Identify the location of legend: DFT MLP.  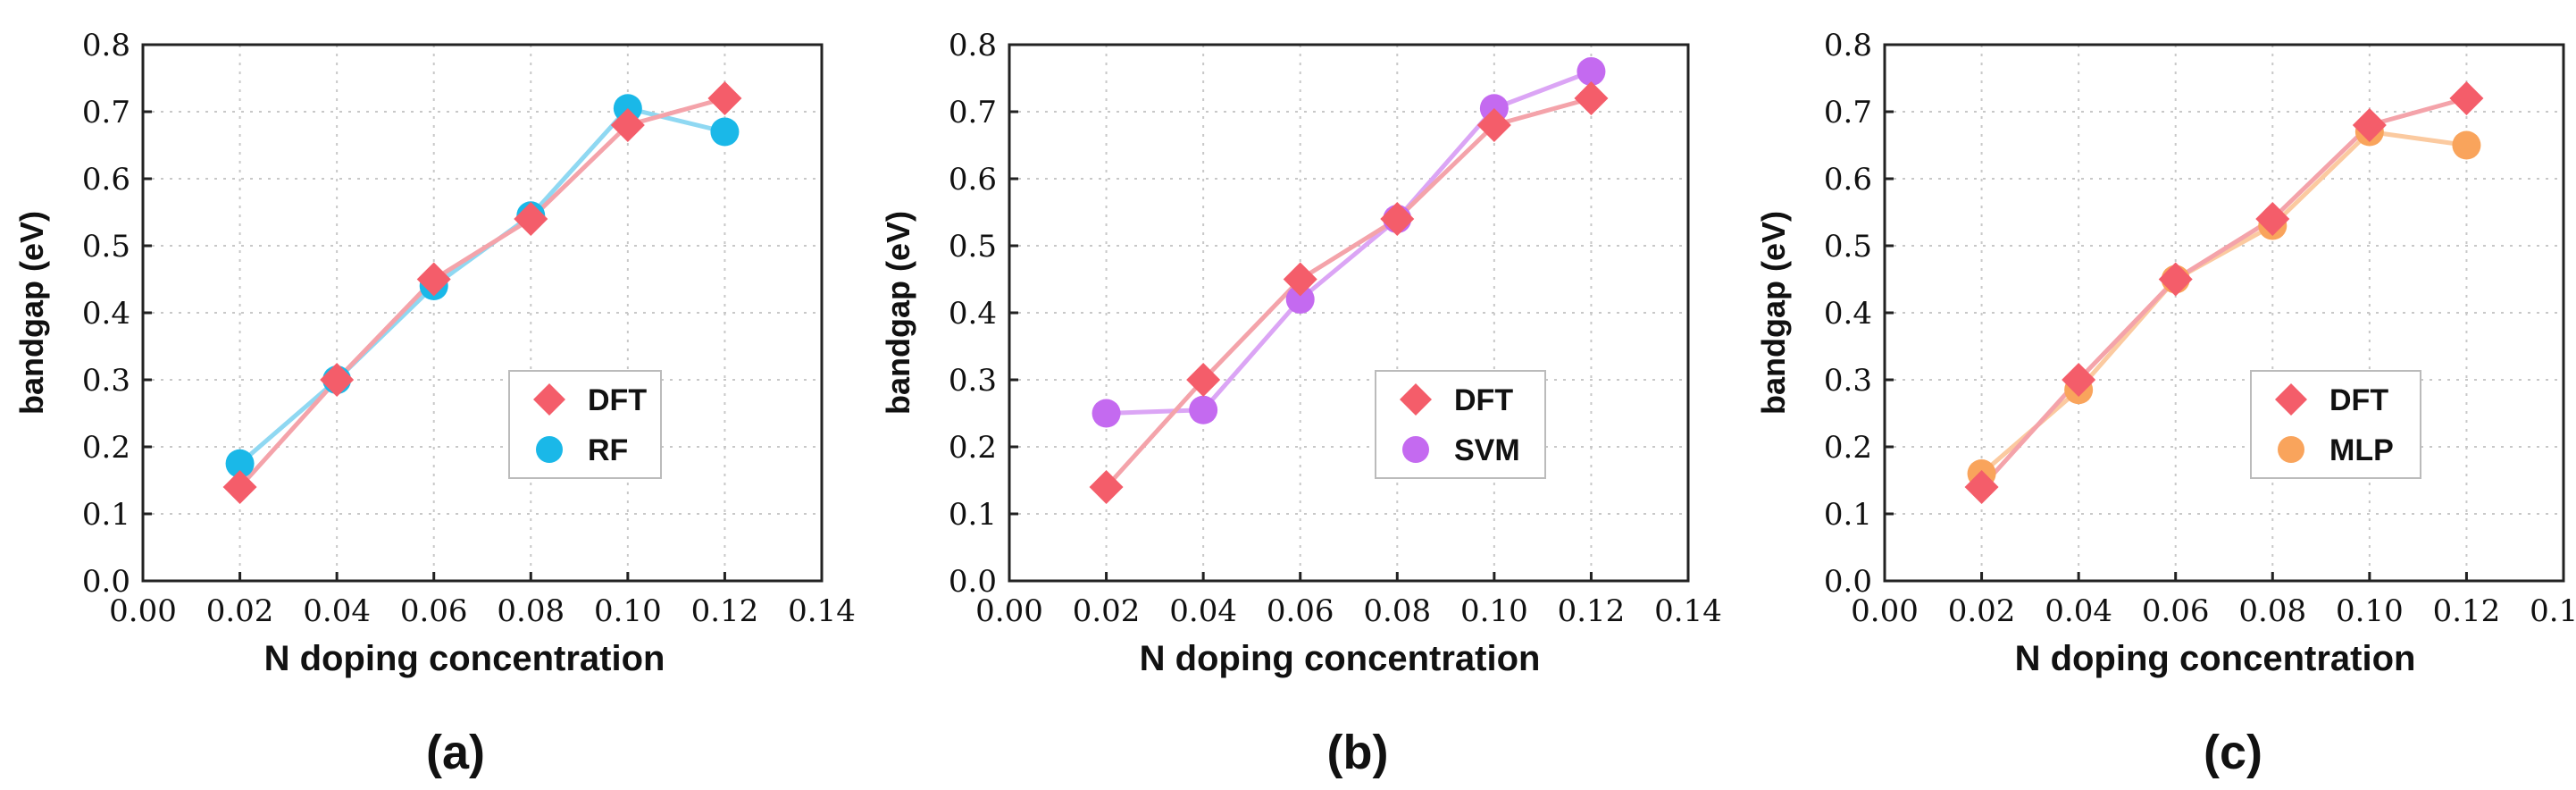
(2336, 424).